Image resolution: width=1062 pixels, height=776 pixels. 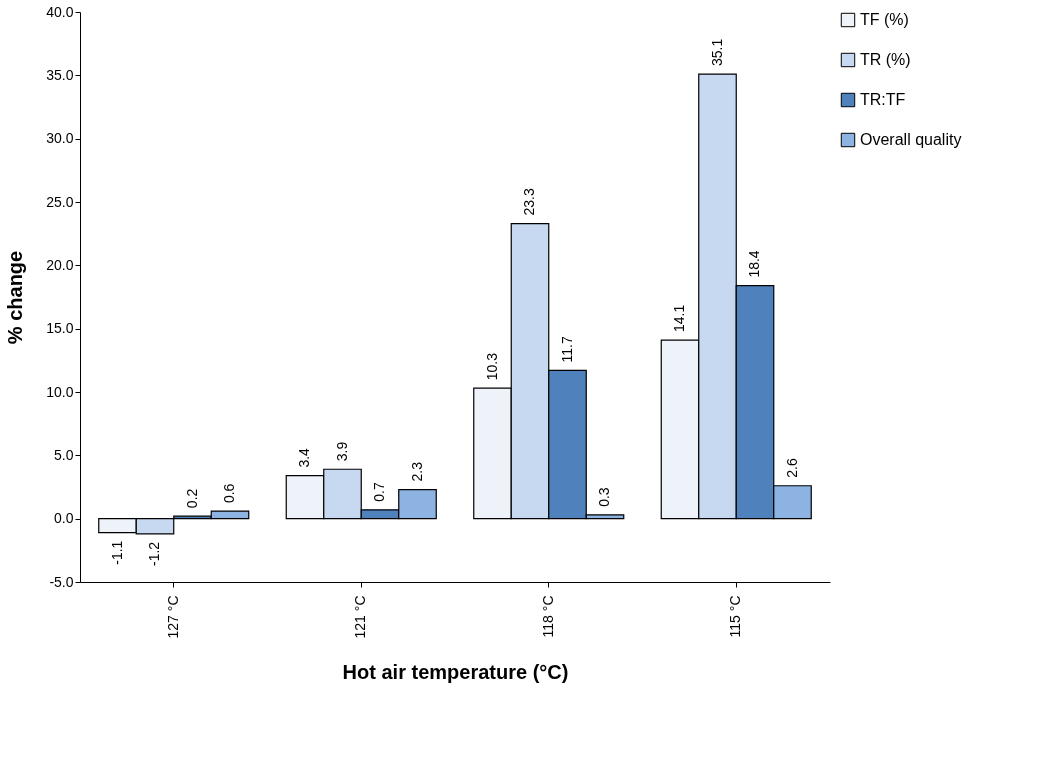 What do you see at coordinates (60, 264) in the screenshot?
I see `y-tick-label: 20.0` at bounding box center [60, 264].